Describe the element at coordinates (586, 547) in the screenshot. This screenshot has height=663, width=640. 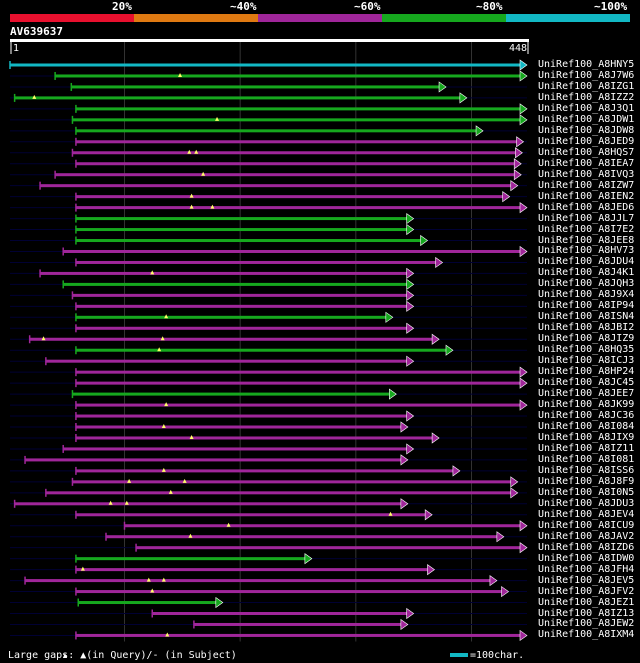
I see `hit-label: UniRef100_A8IZD6` at that location.